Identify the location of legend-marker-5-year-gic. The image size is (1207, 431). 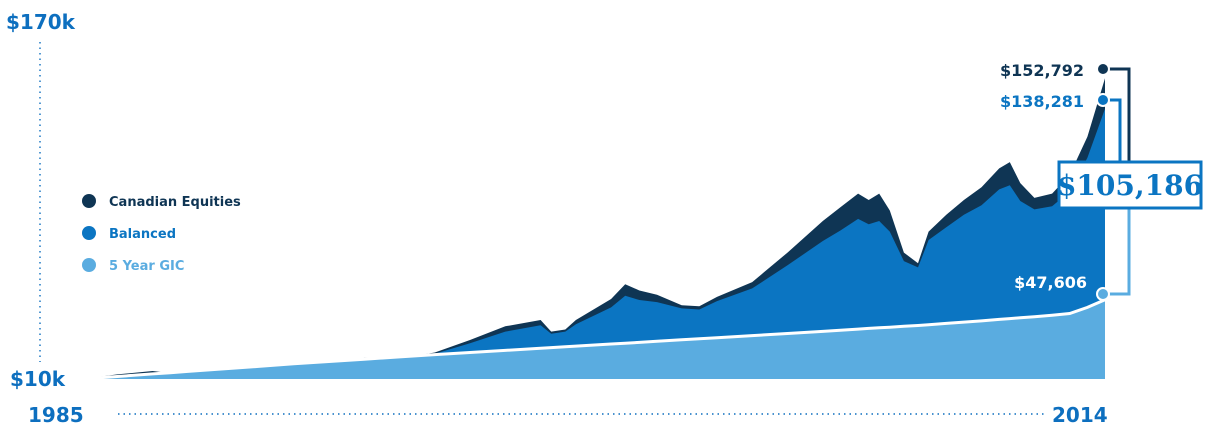
(89, 265).